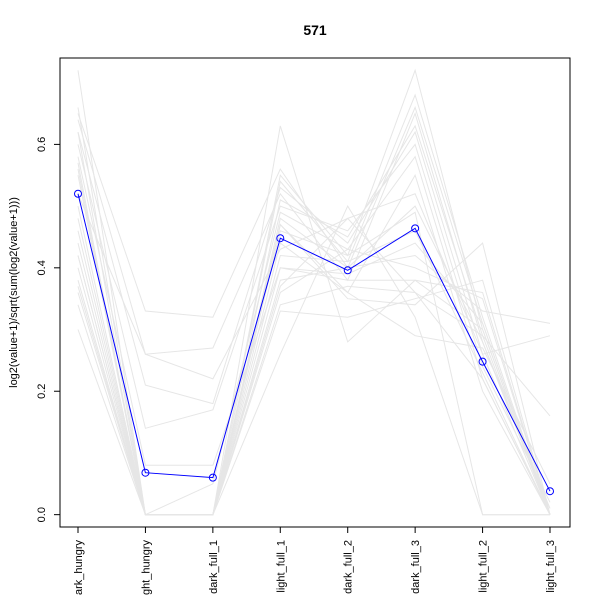 Image resolution: width=600 pixels, height=600 pixels. What do you see at coordinates (48, 329) in the screenshot?
I see `y-axis: 0.0 0.2 0.4 0.6` at bounding box center [48, 329].